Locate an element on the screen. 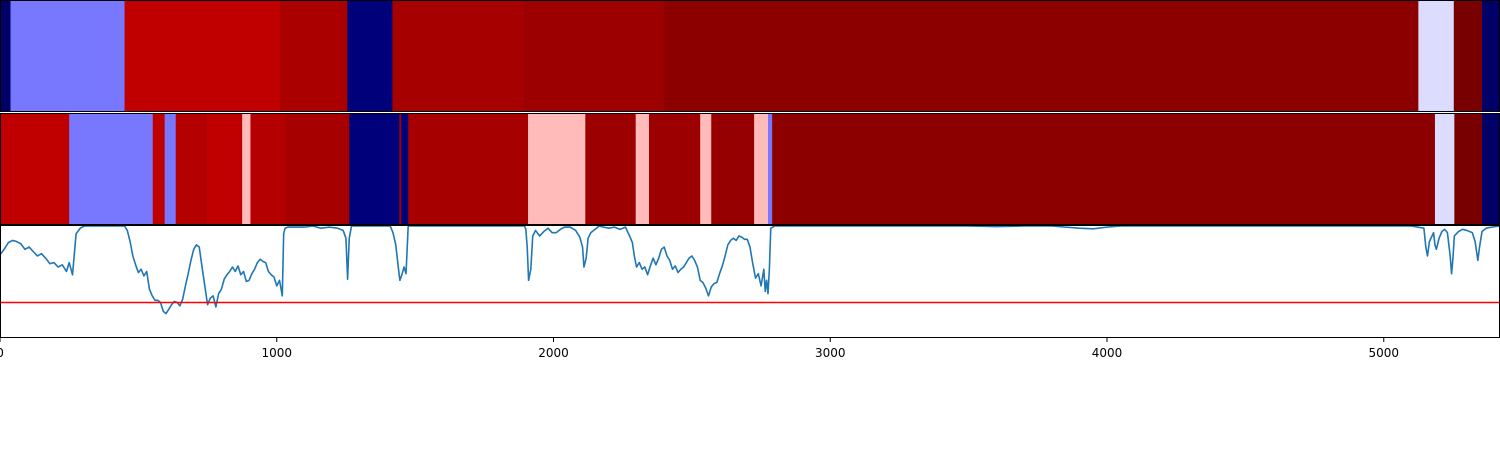  x-tick-label-0: 0 is located at coordinates (2, 353).